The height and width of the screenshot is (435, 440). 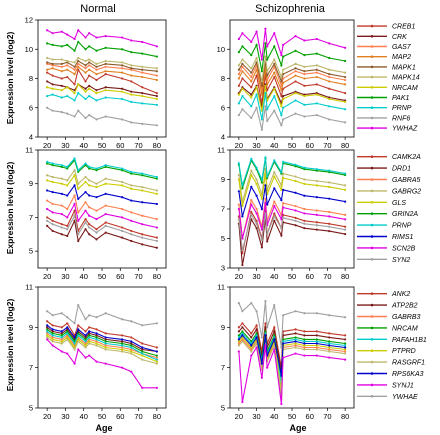 What do you see at coordinates (31, 78) in the screenshot?
I see `y-tick-label: 8` at bounding box center [31, 78].